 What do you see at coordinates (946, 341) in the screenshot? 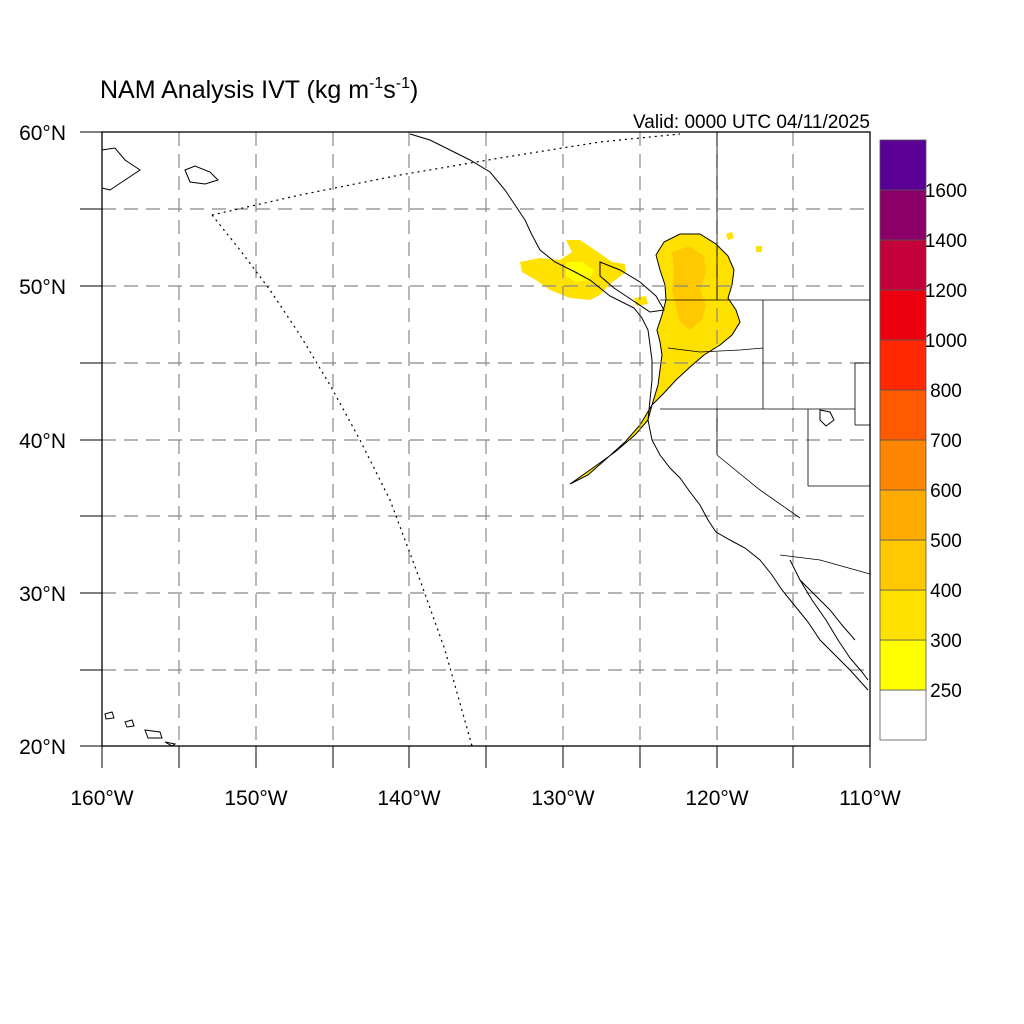
I see `colorbar-label: 1000` at bounding box center [946, 341].